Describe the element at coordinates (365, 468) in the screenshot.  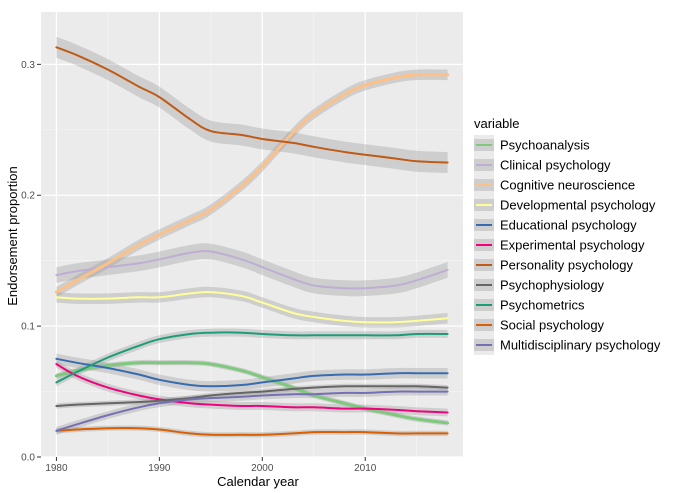
I see `x-tick-label: 2010` at that location.